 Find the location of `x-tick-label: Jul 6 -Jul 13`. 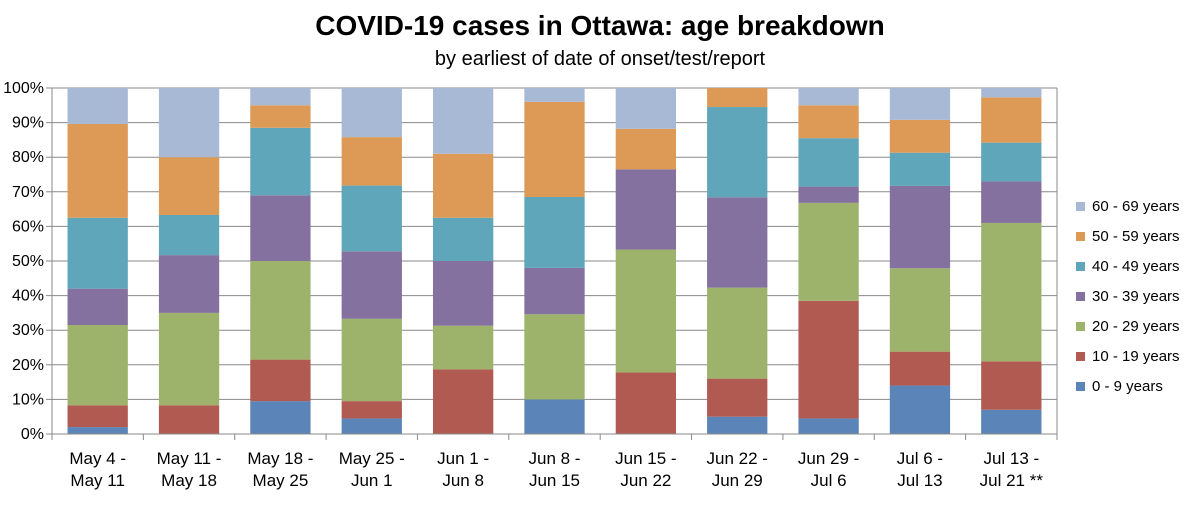

x-tick-label: Jul 6 -Jul 13 is located at coordinates (920, 469).